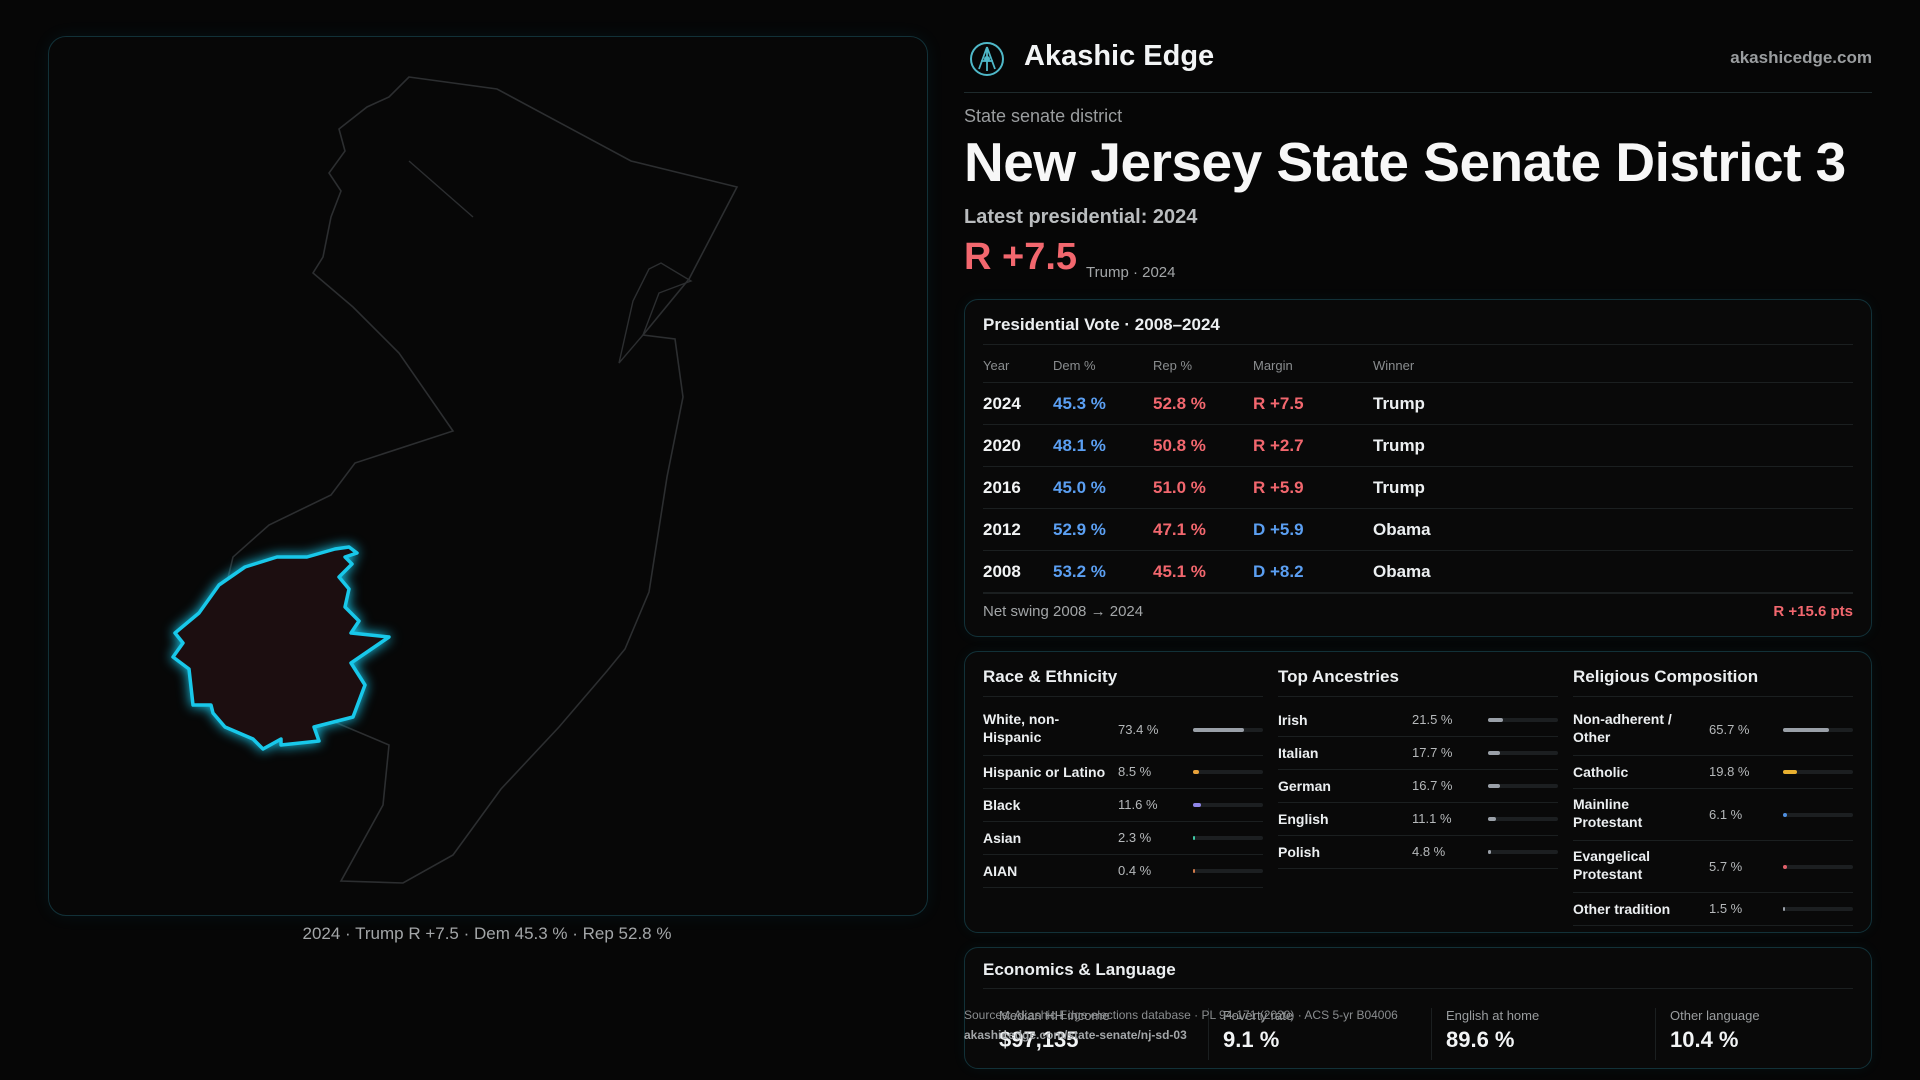  Describe the element at coordinates (1493, 1015) in the screenshot. I see `econ-label: English at home` at that location.